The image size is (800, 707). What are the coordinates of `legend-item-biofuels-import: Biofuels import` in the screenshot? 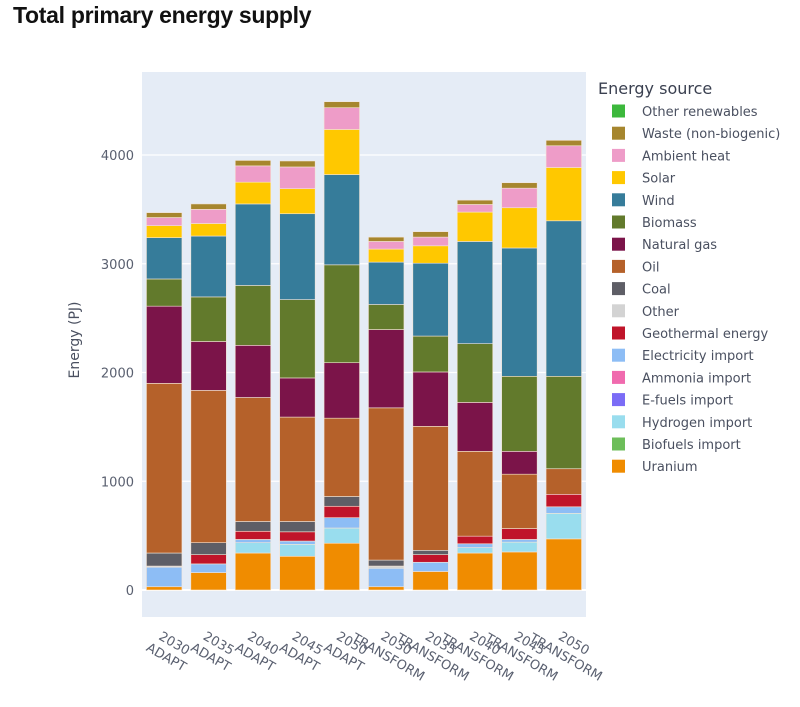 It's located at (676, 445).